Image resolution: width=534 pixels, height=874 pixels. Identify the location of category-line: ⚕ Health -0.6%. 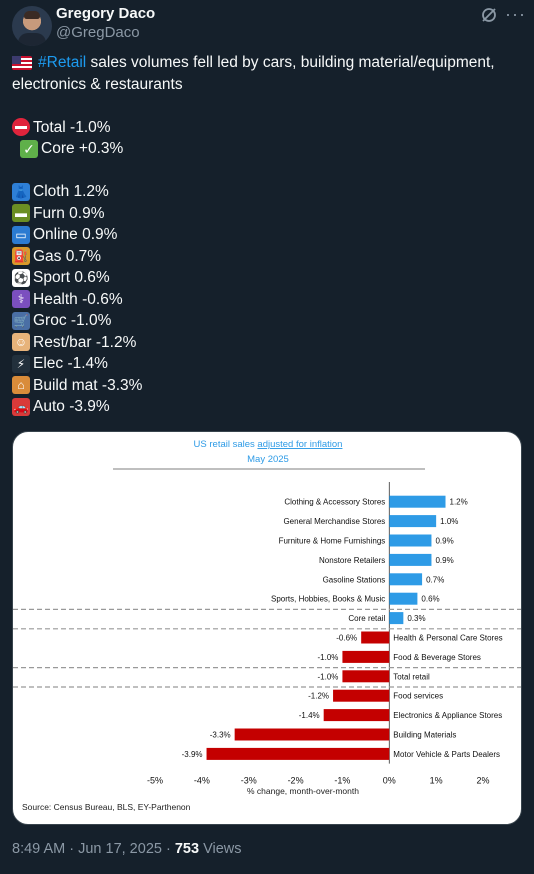
(267, 300).